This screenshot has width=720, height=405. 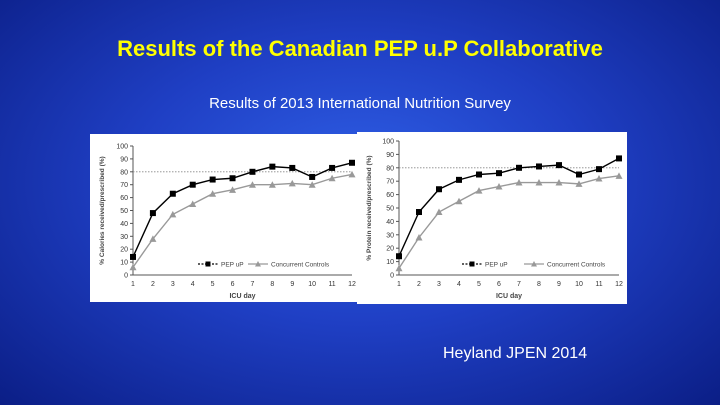 I want to click on x-tick-label: 1, so click(x=399, y=284).